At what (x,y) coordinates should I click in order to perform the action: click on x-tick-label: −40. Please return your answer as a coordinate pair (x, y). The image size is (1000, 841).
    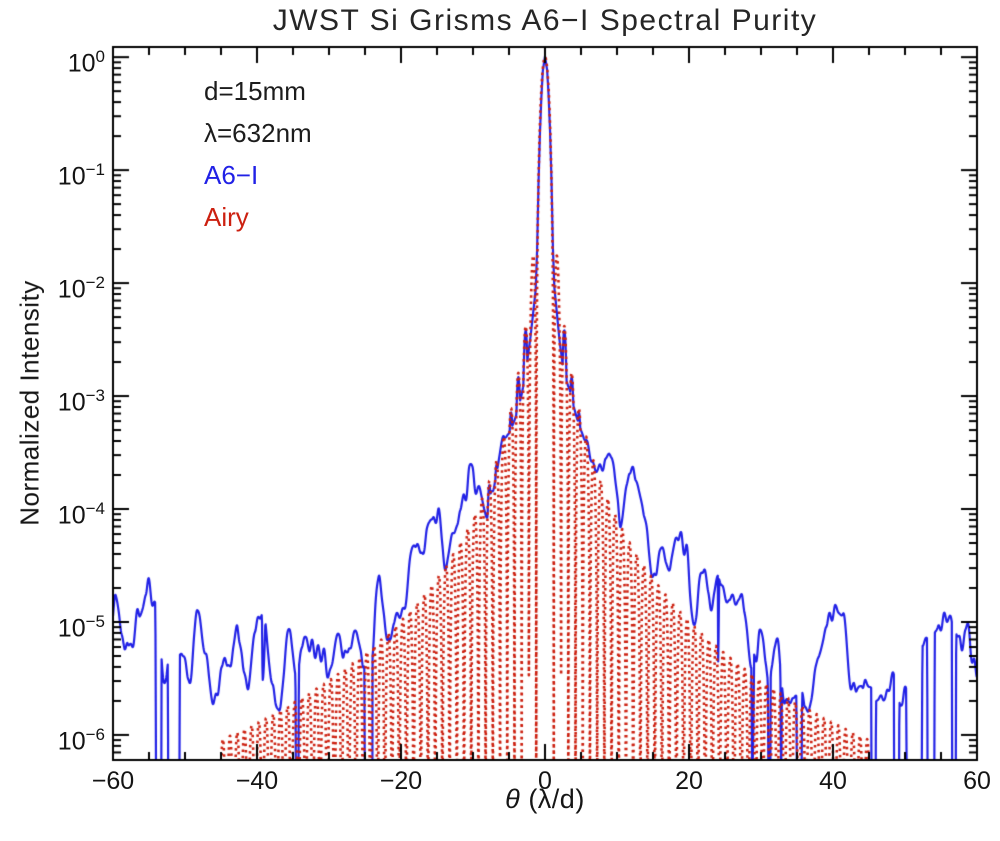
    Looking at the image, I should click on (257, 781).